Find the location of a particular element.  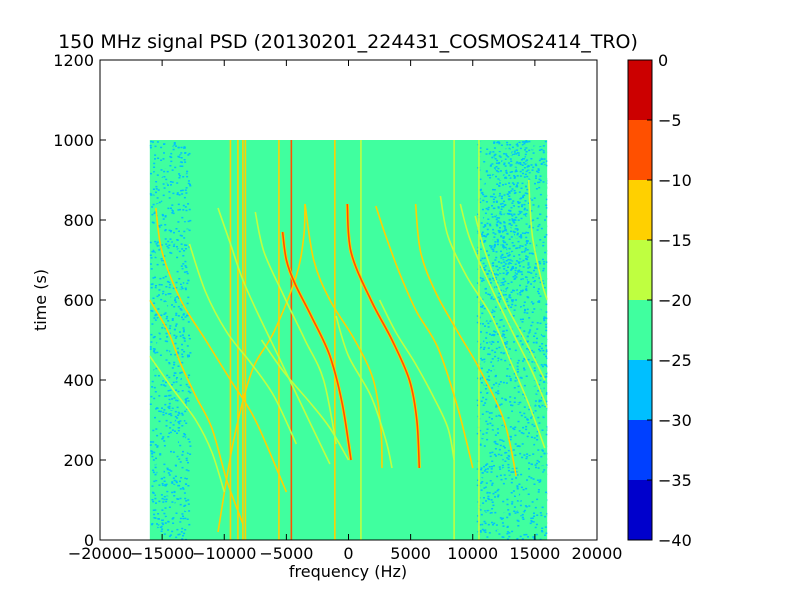

x-tick-label: −15000 is located at coordinates (162, 553).